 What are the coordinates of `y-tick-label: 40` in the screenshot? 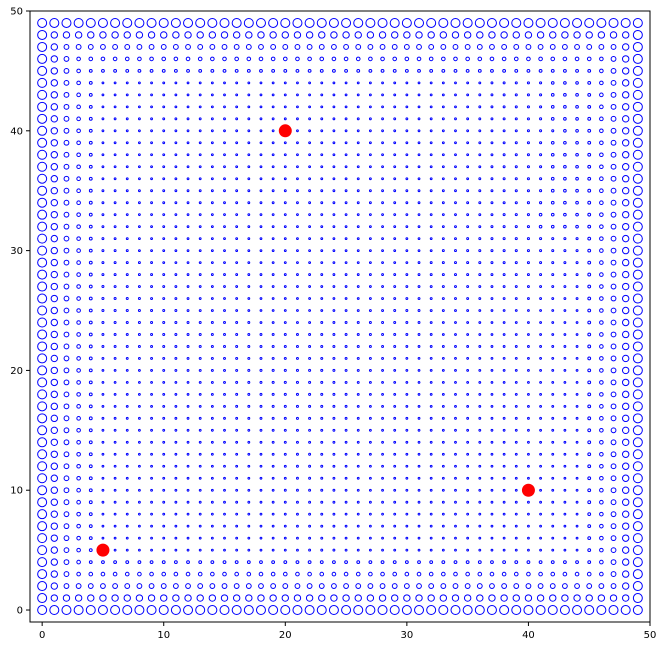 It's located at (16, 131).